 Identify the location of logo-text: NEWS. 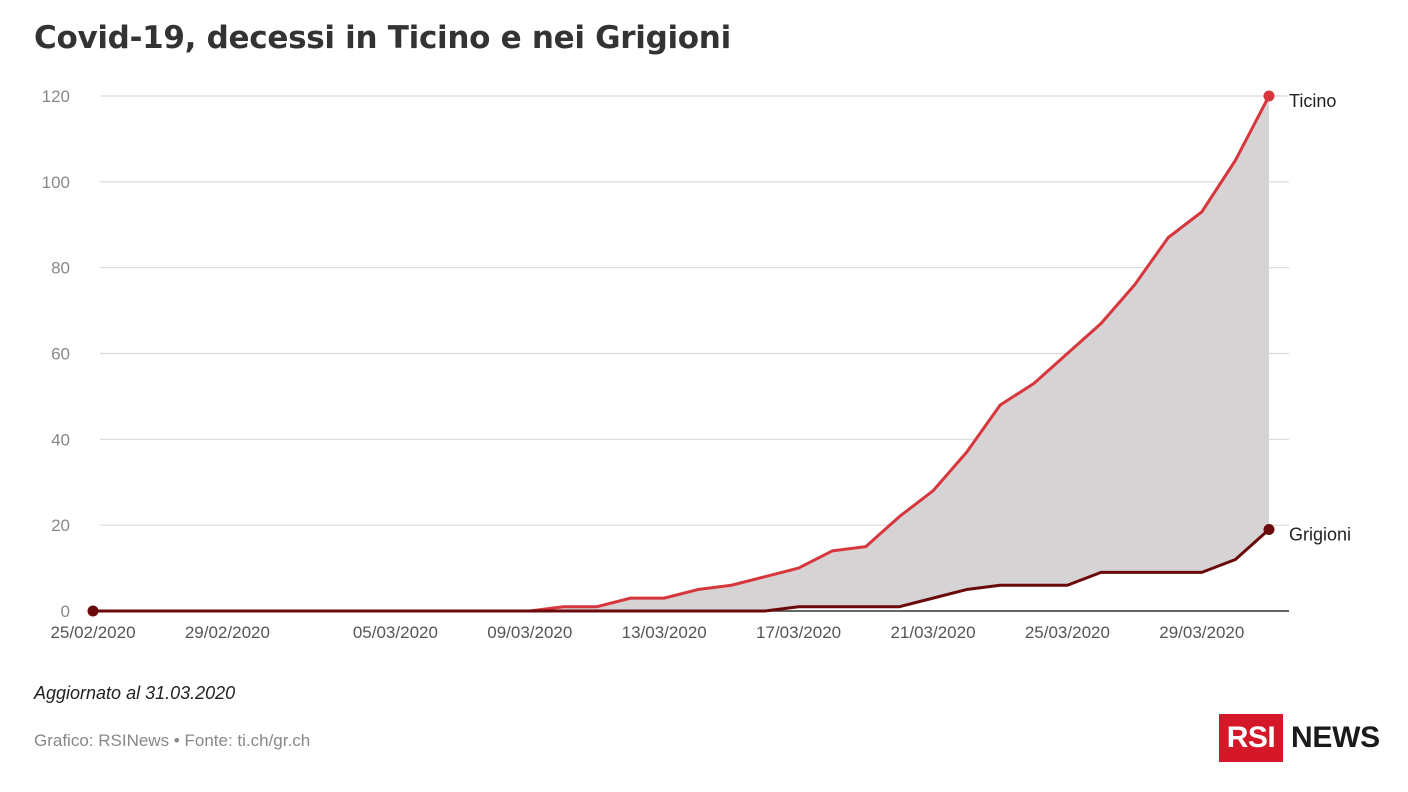
(1335, 737).